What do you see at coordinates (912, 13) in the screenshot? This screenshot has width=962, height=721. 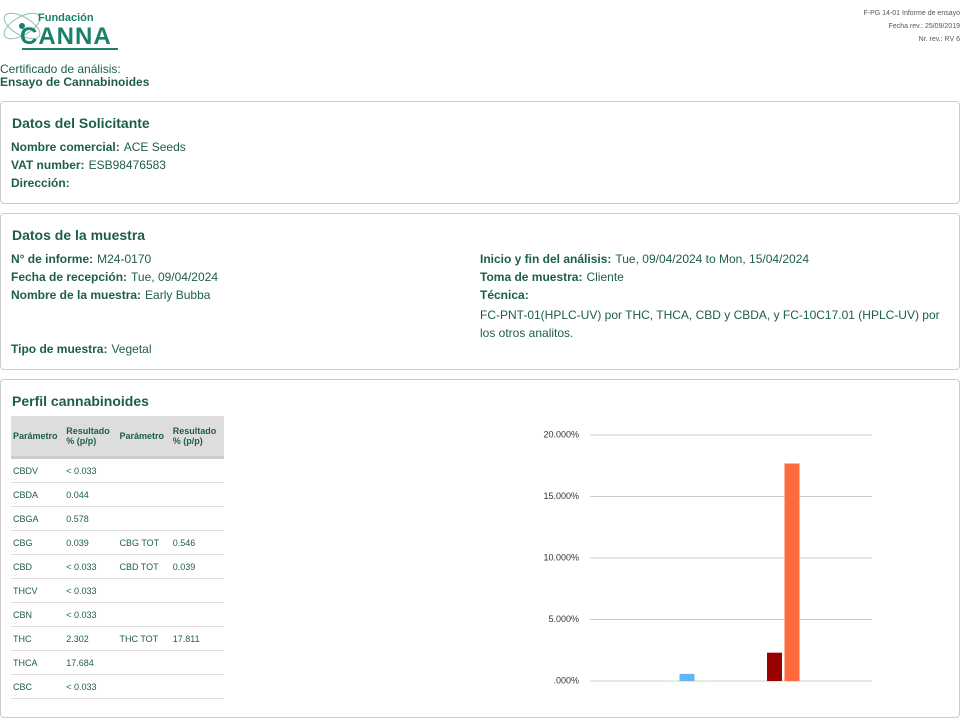 I see `doc-info-1: F-PG 14-01 Informe de ensayo` at bounding box center [912, 13].